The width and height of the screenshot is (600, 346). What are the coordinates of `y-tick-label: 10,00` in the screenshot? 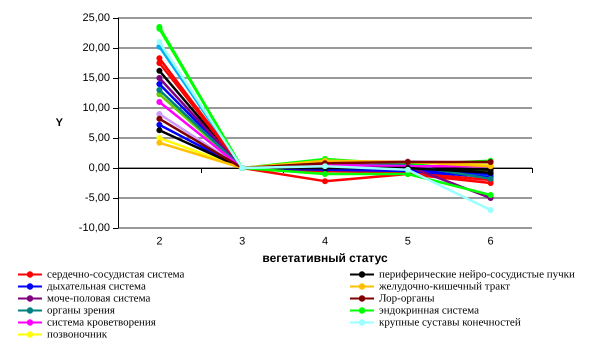 It's located at (96, 108).